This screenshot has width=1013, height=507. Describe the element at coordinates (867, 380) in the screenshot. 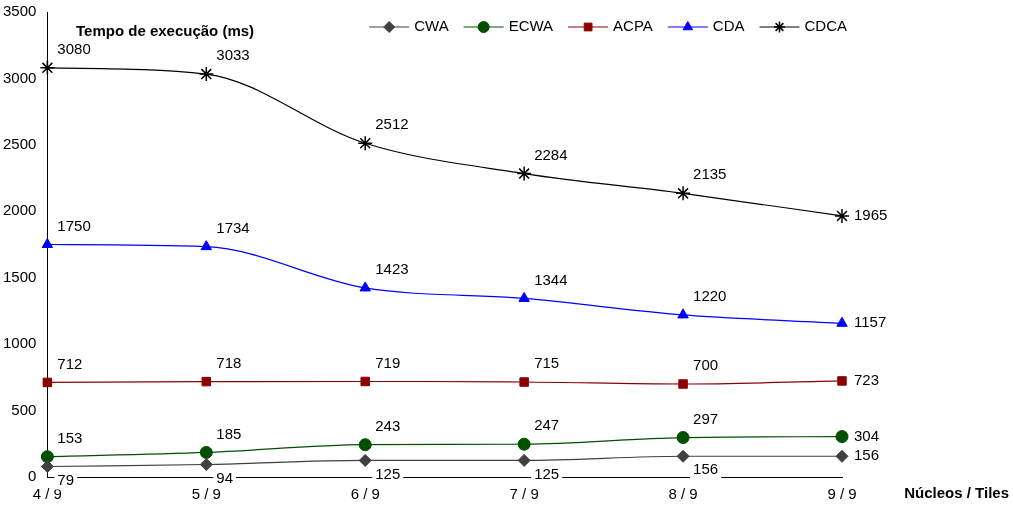

I see `data-label: 723` at that location.